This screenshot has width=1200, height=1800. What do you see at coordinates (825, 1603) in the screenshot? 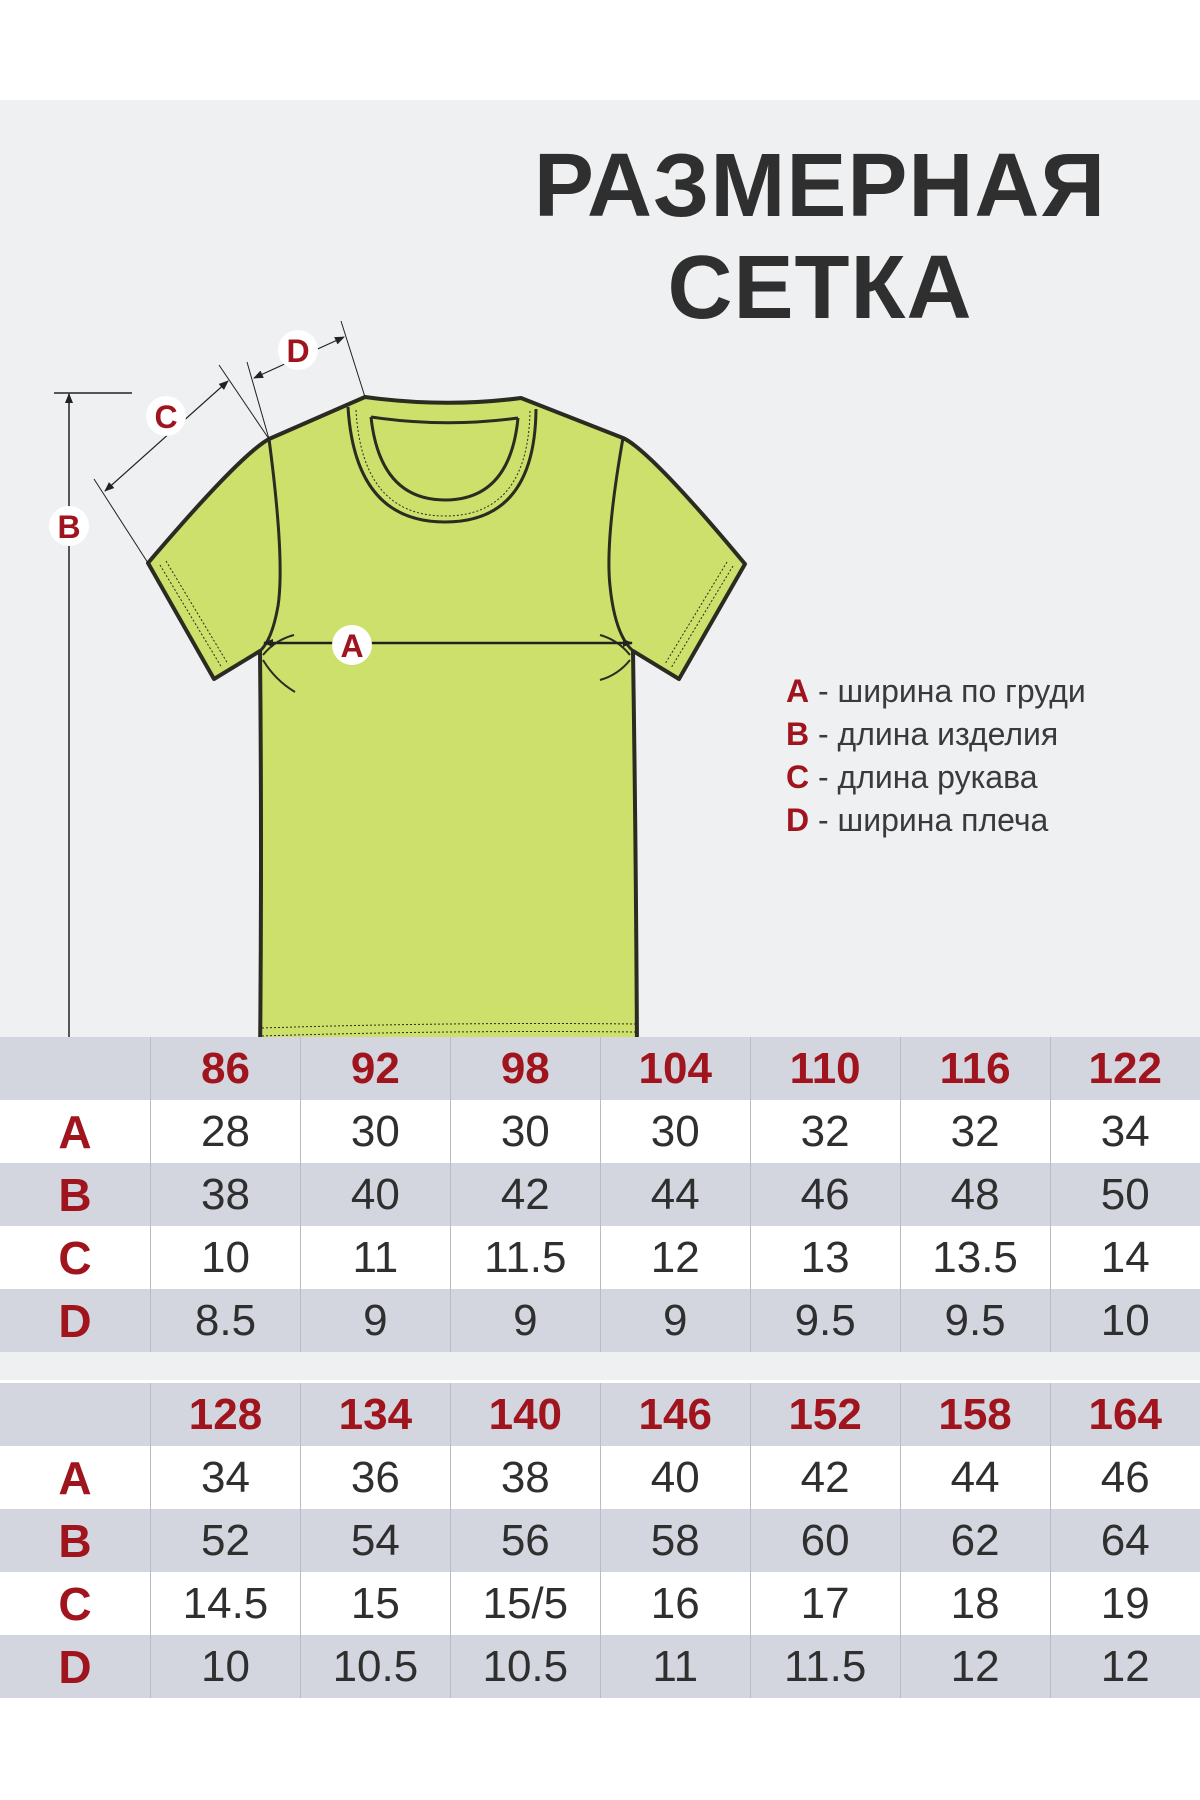
I see `table-cell: 17` at bounding box center [825, 1603].